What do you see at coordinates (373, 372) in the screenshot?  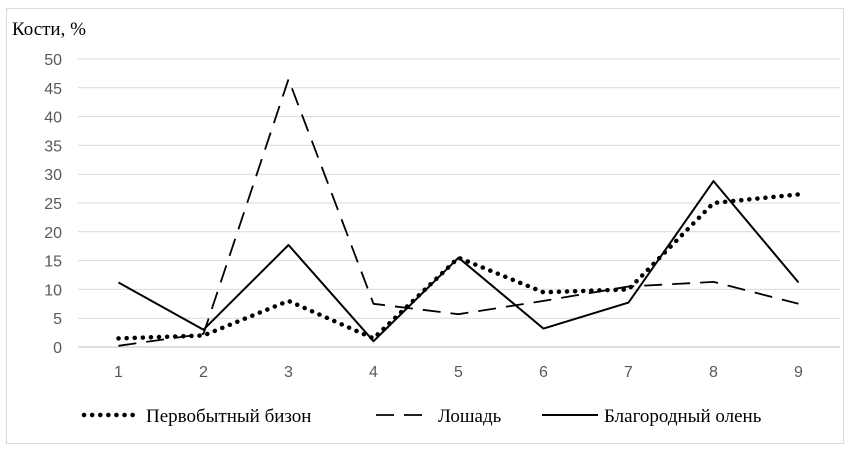 I see `x-tick-label: 4` at bounding box center [373, 372].